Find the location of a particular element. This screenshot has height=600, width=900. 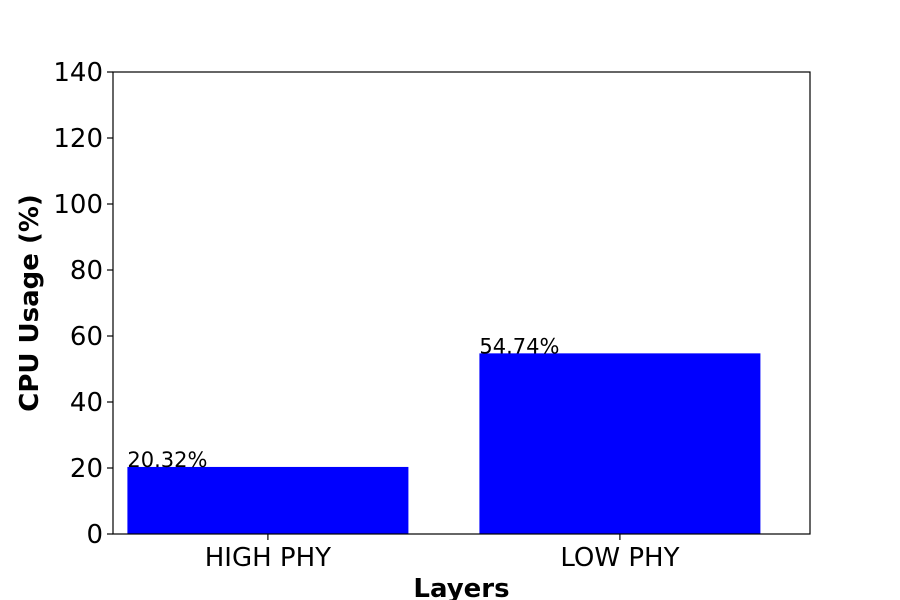

x-axis-ticks: HIGH PHY LOW PHY is located at coordinates (442, 553).